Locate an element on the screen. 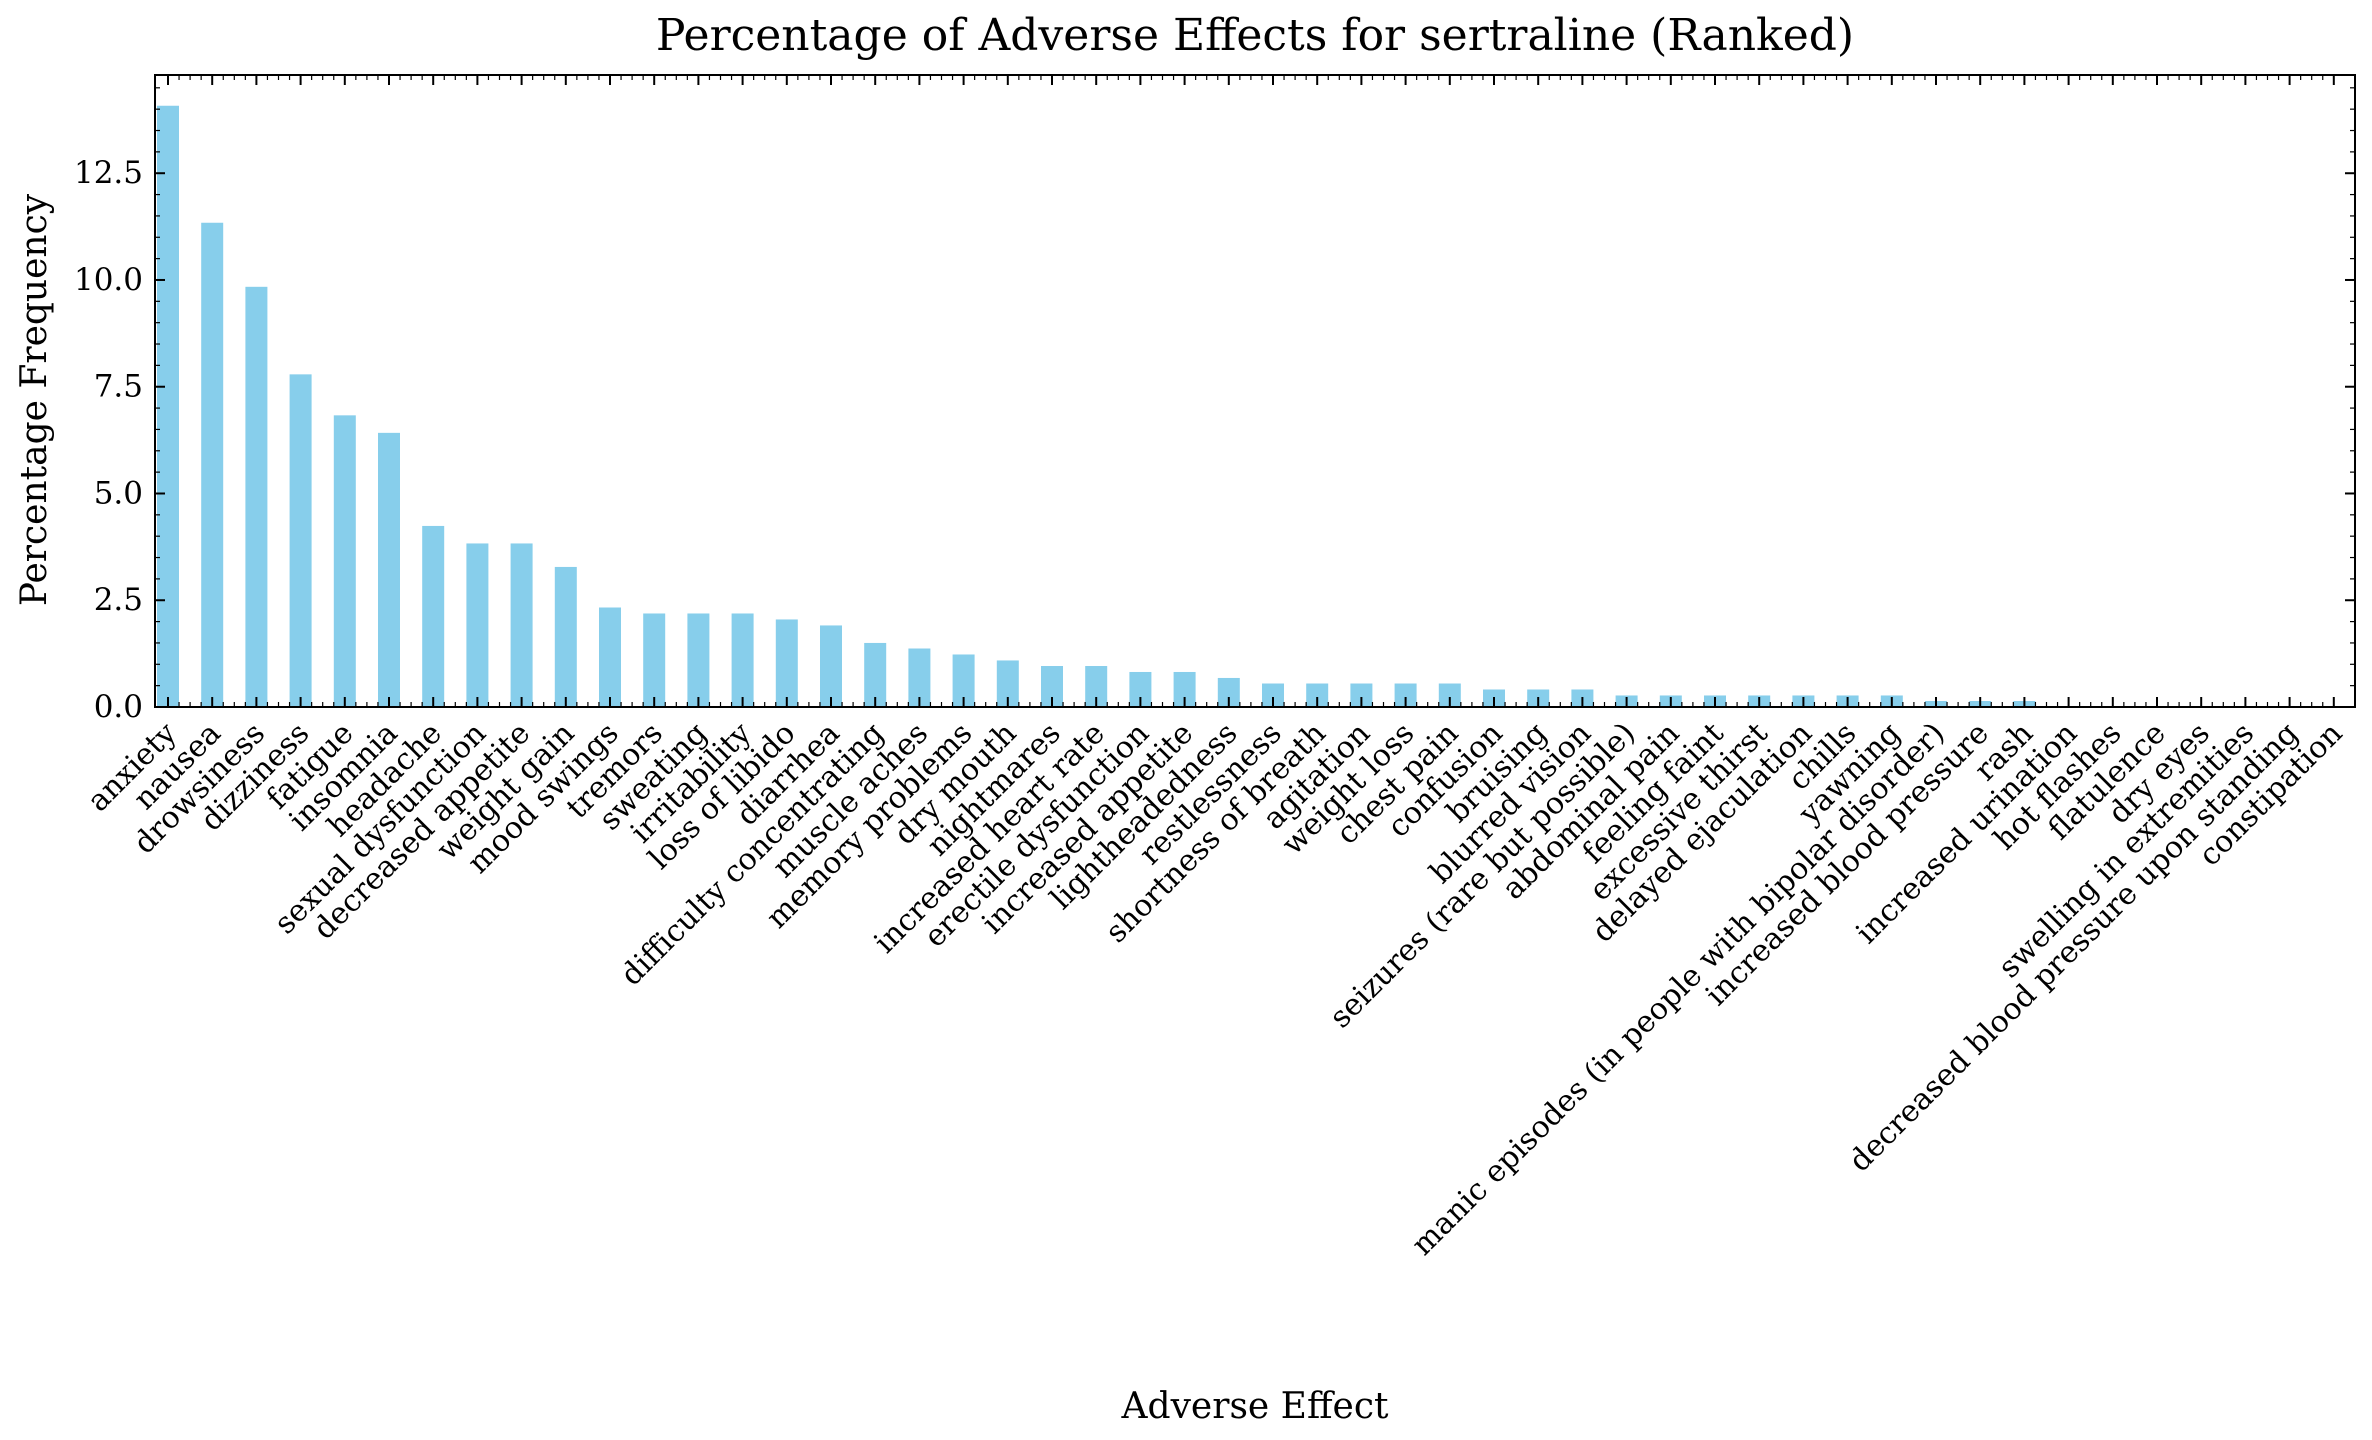  x-axis-label: Adverse Effect is located at coordinates (1255, 1406).